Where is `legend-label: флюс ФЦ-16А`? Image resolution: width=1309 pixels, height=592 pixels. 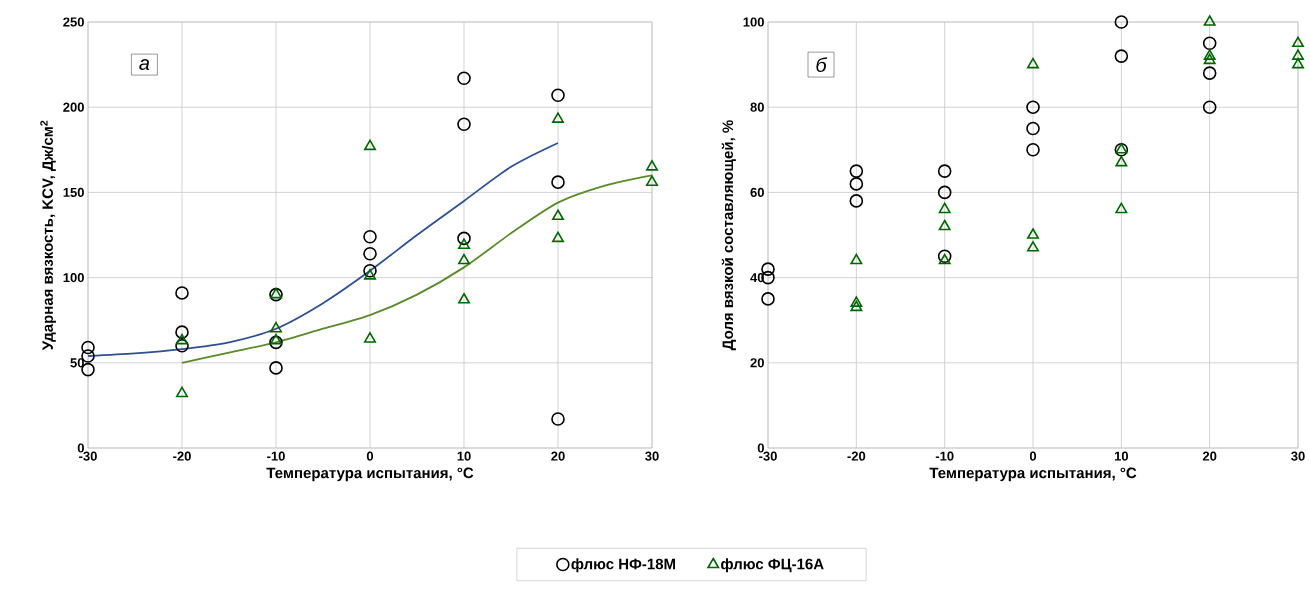 legend-label: флюс ФЦ-16А is located at coordinates (772, 565).